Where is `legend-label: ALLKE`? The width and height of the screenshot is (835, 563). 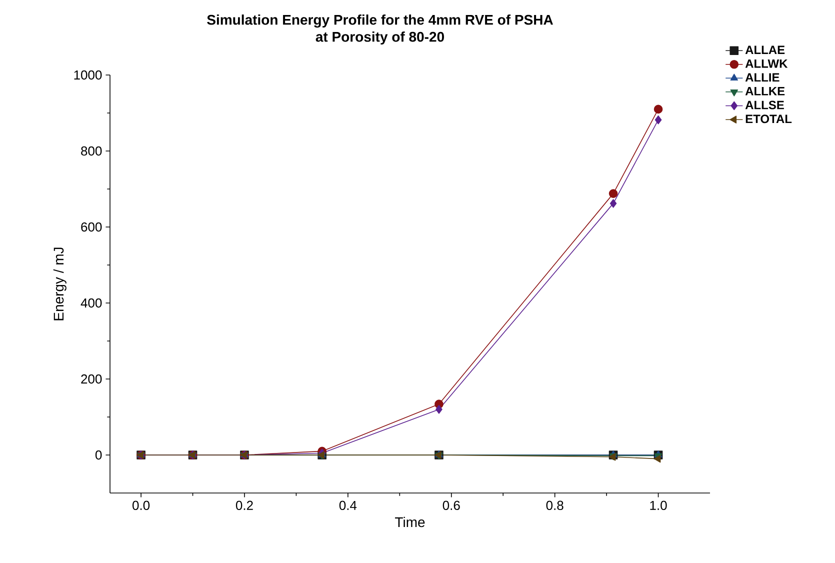
legend-label: ALLKE is located at coordinates (765, 91).